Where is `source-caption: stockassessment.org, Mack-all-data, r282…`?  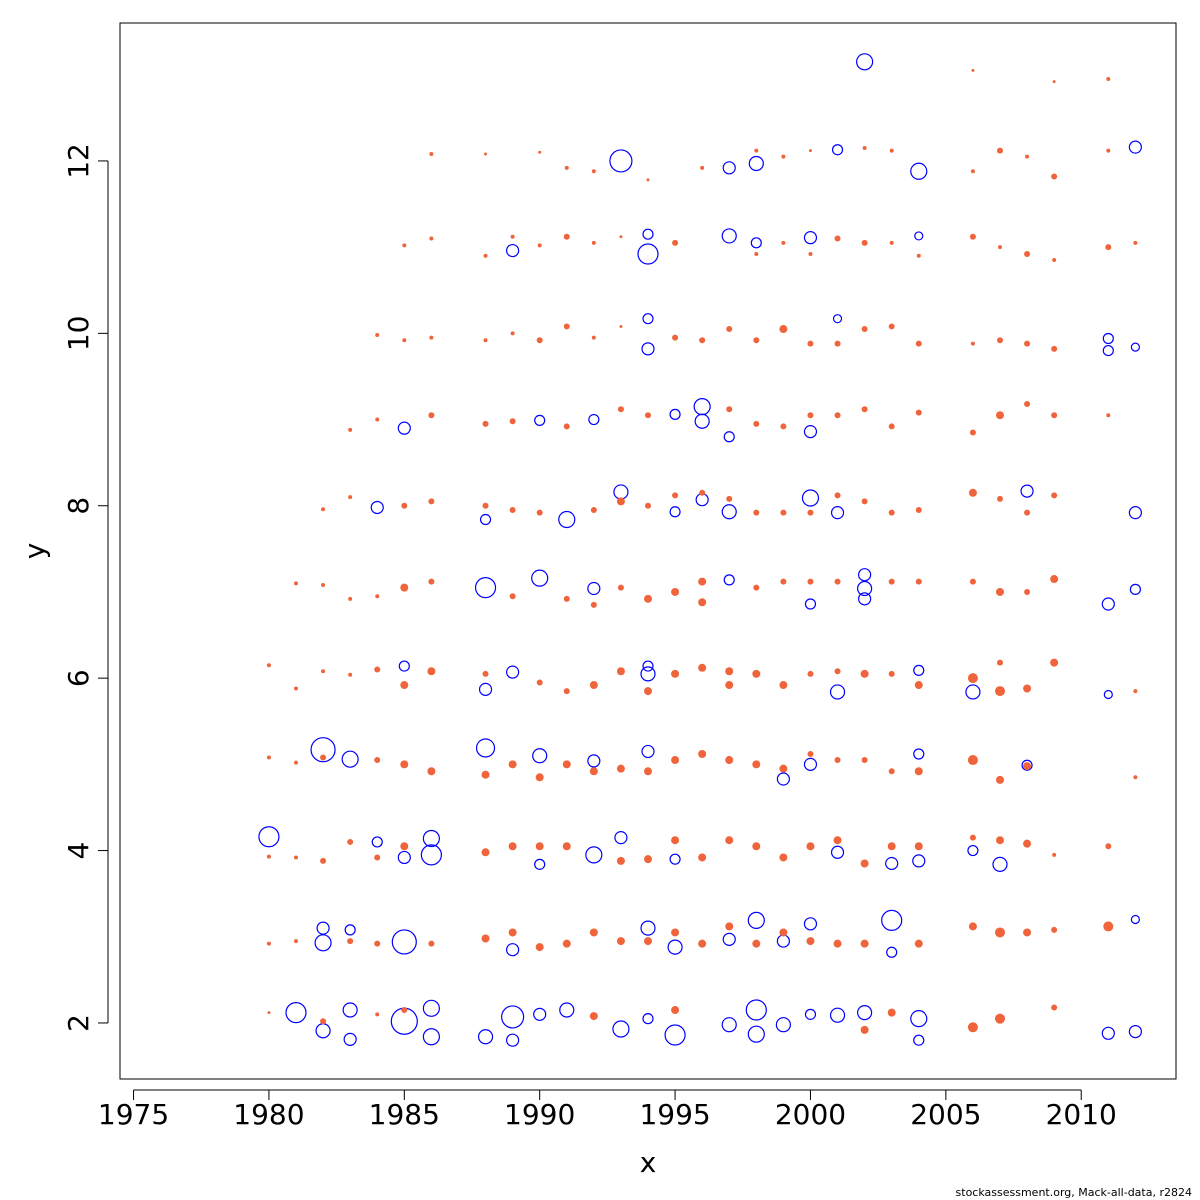 source-caption: stockassessment.org, Mack-all-data, r282… is located at coordinates (1074, 1192).